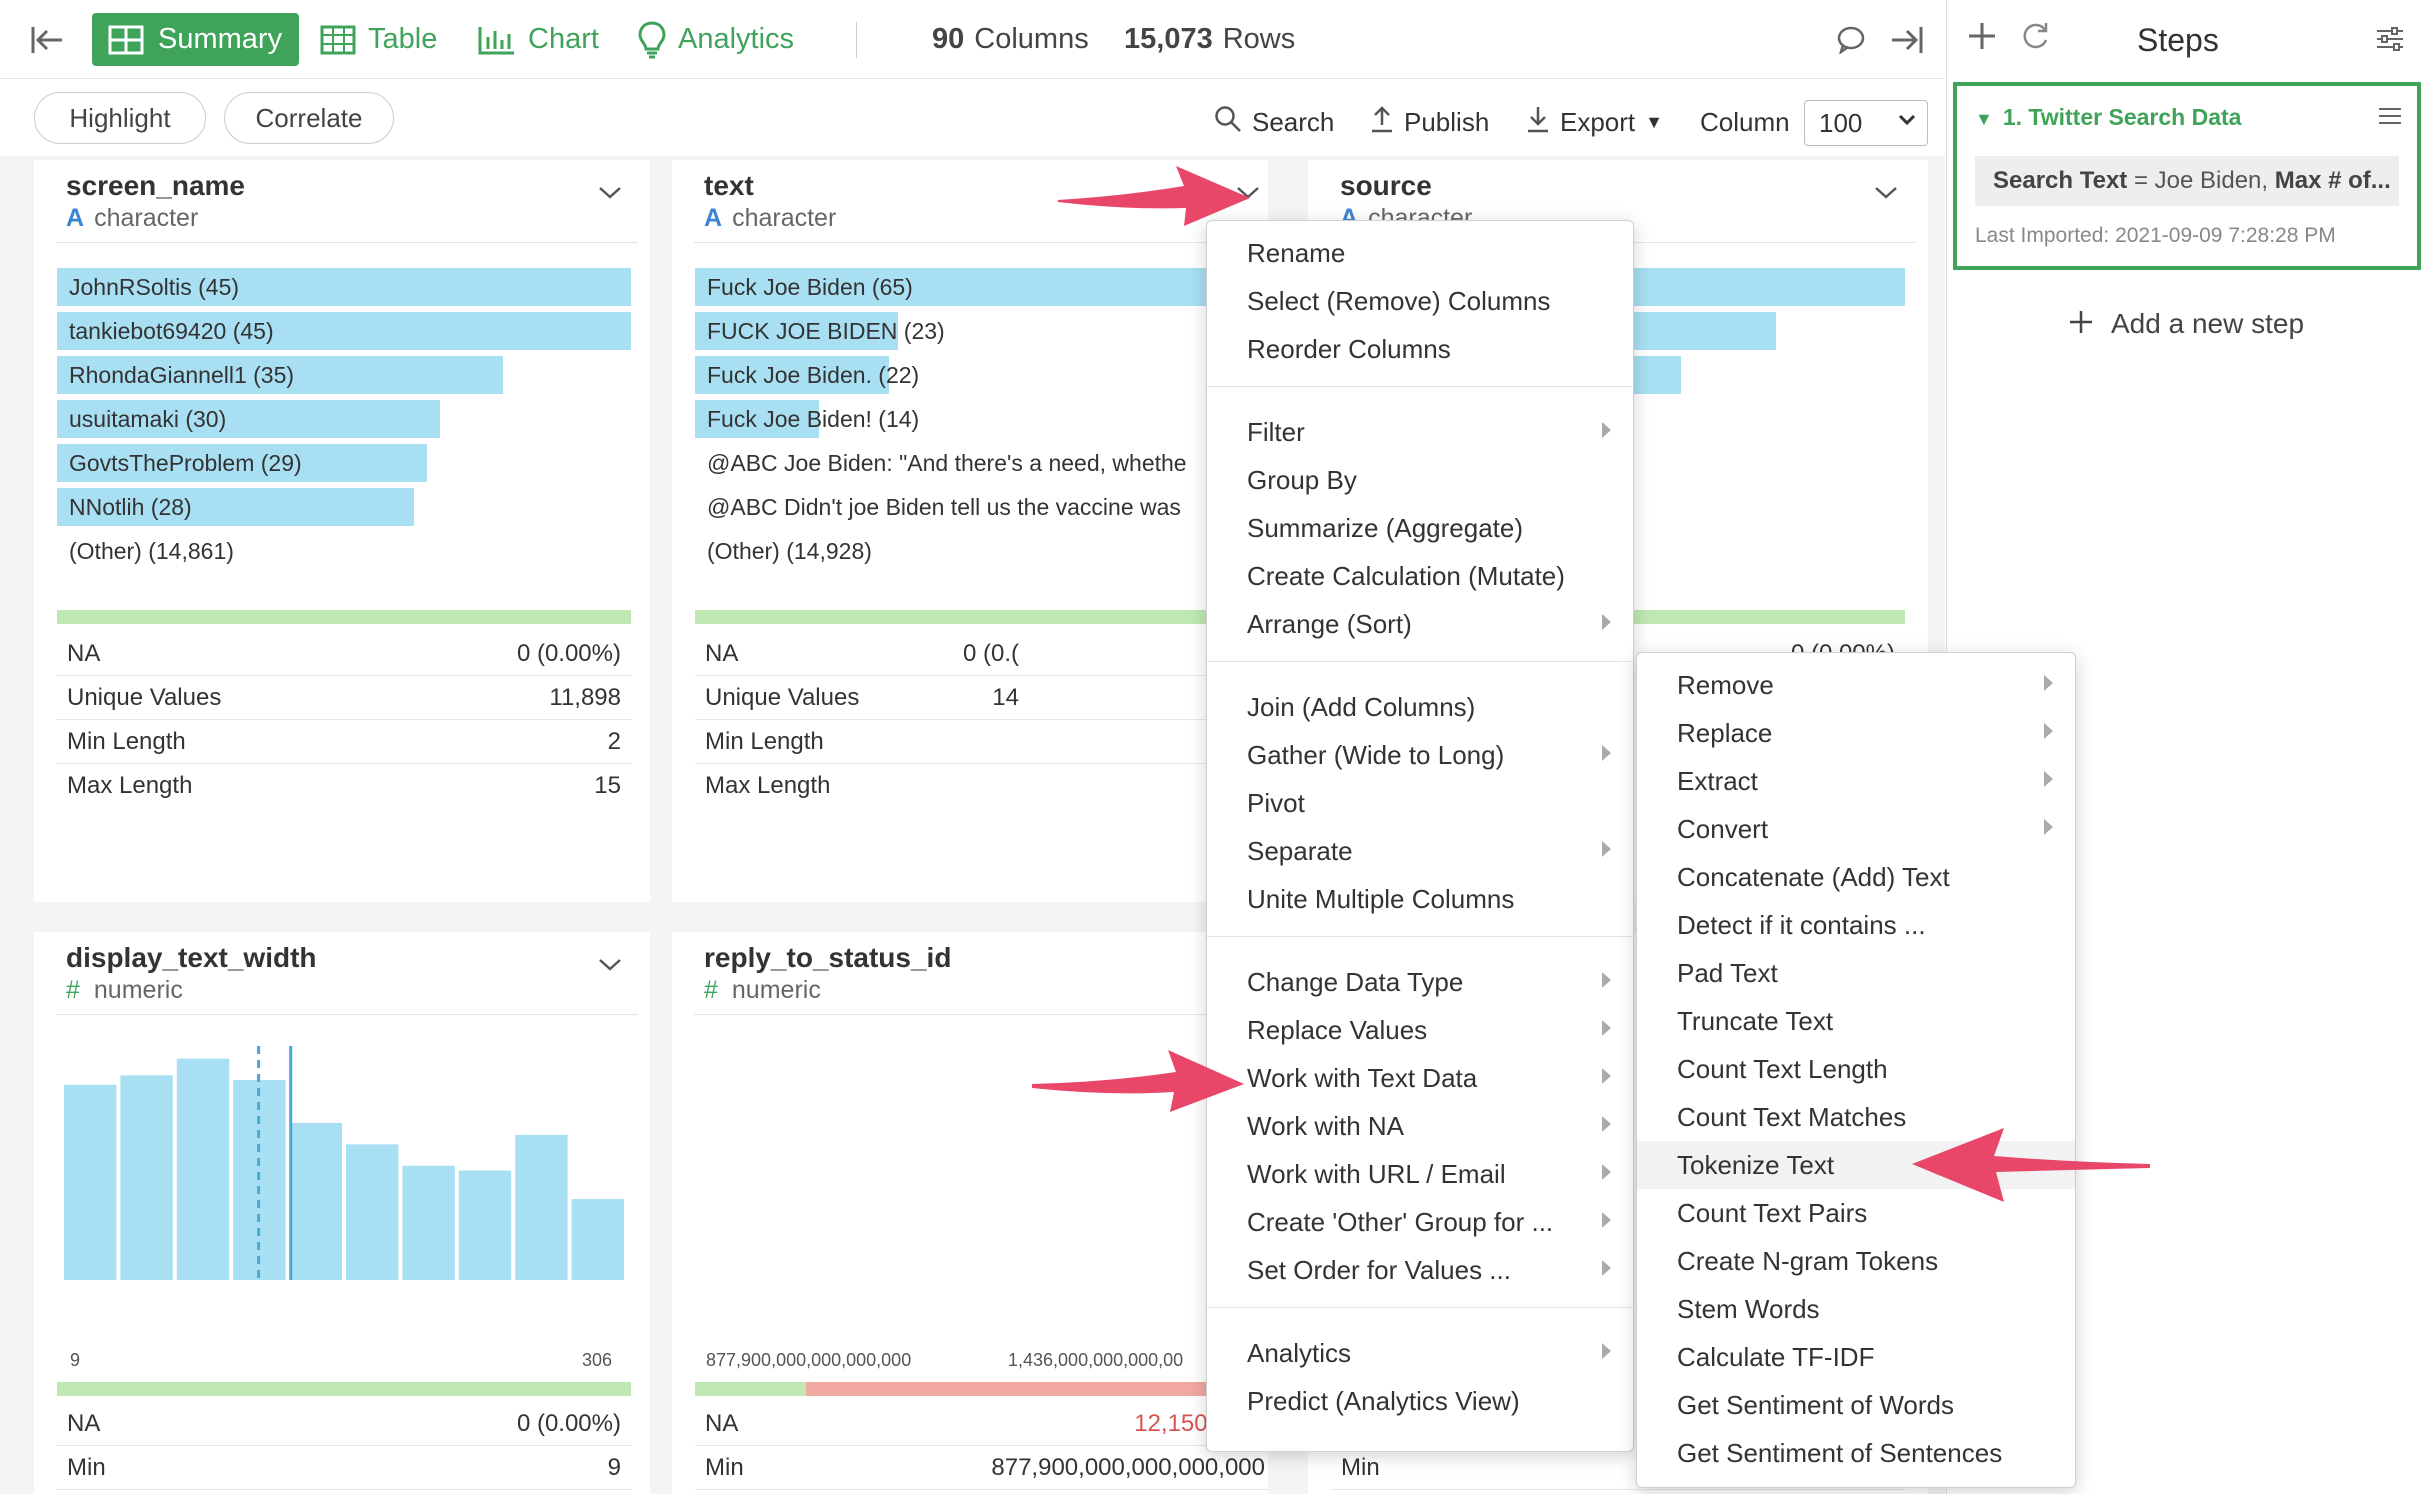 The height and width of the screenshot is (1494, 2426). I want to click on menu-item: Arrange (Sort), so click(1420, 624).